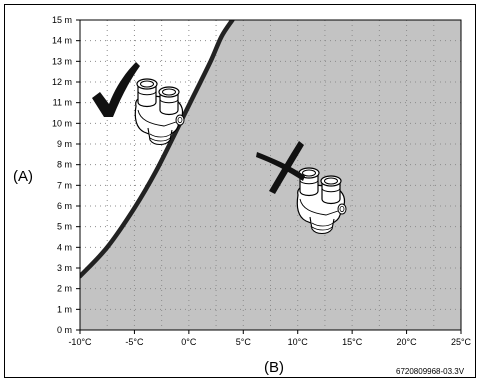 Image resolution: width=480 pixels, height=382 pixels. I want to click on x-axis-ticks: -10°C -5°C 0°C 5°C 10°C 15°C 20°C 25°C, so click(270, 338).